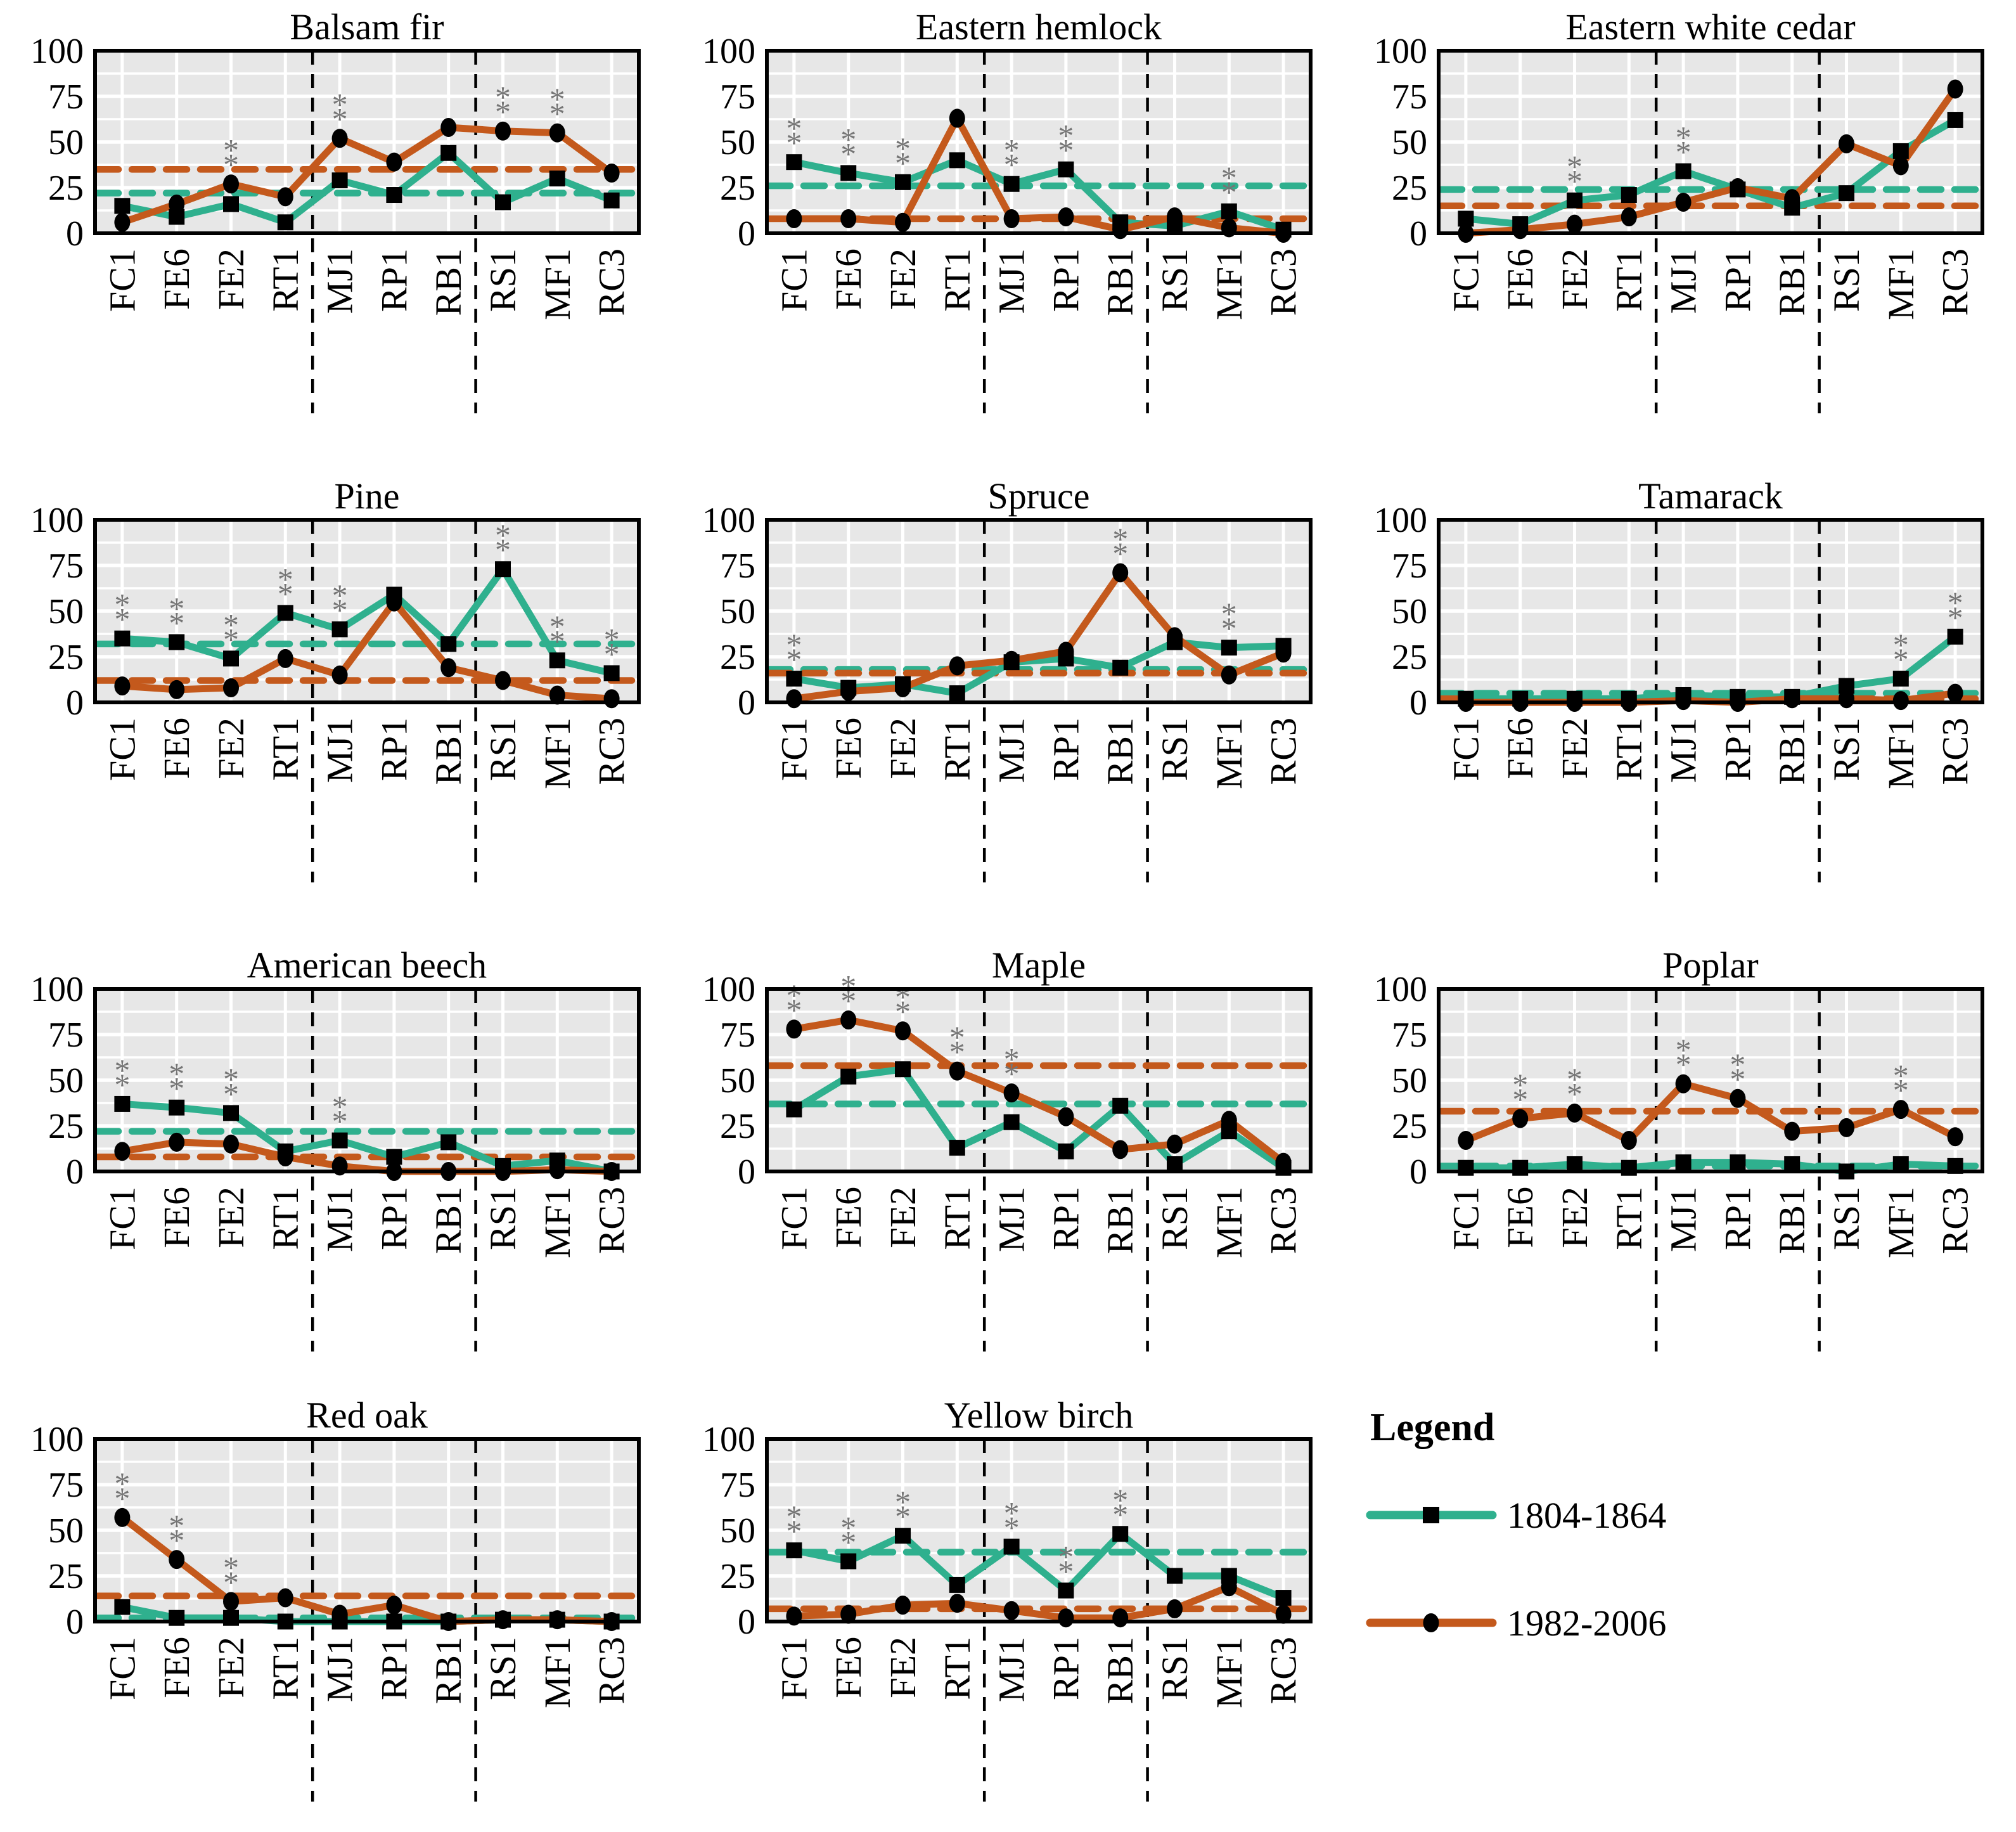 Image resolution: width=2016 pixels, height=1832 pixels. I want to click on y-tick-label: 100, so click(728, 51).